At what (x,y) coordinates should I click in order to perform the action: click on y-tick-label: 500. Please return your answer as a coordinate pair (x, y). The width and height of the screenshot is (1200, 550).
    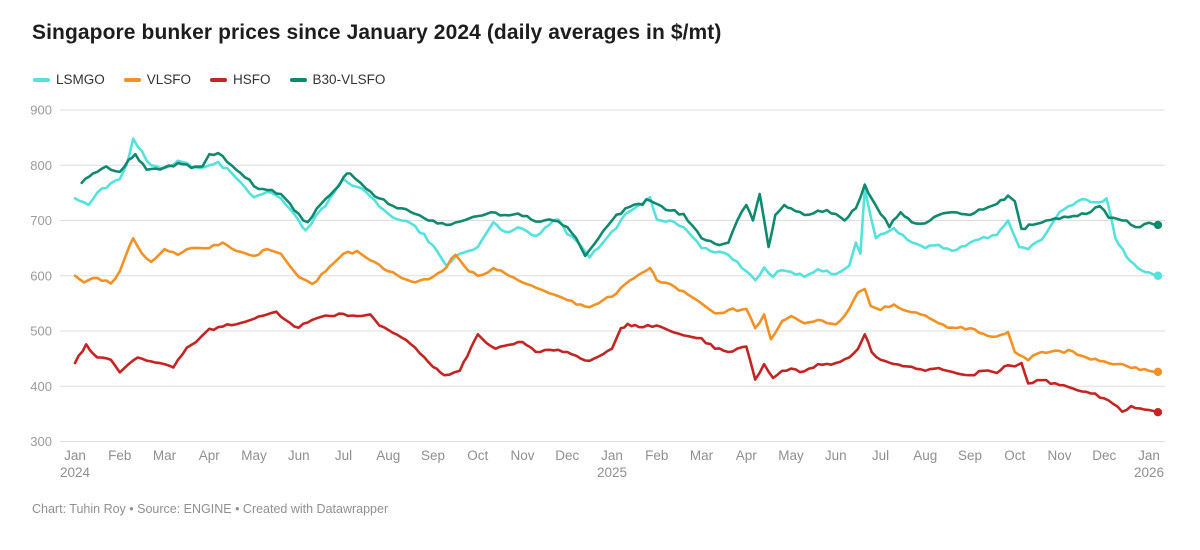
    Looking at the image, I should click on (41, 331).